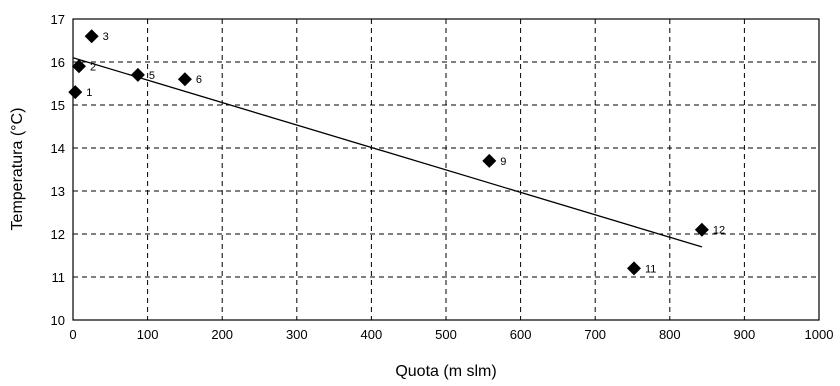 The width and height of the screenshot is (840, 386). What do you see at coordinates (503, 162) in the screenshot?
I see `data-point-label: 9` at bounding box center [503, 162].